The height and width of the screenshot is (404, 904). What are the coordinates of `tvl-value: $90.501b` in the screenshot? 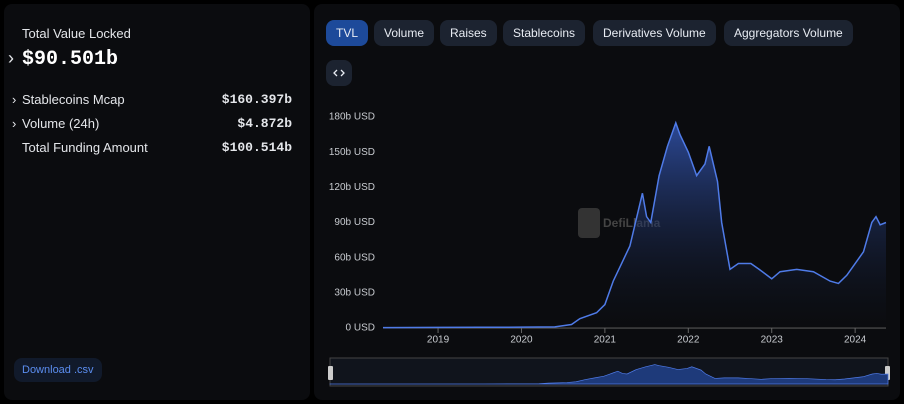 It's located at (70, 59).